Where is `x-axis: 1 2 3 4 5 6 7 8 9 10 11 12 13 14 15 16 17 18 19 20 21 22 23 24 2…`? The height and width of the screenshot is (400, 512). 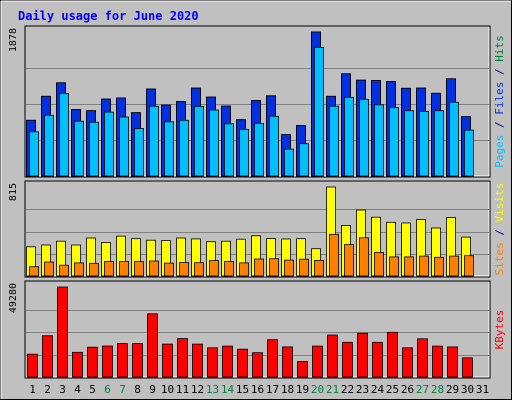 x-axis: 1 2 3 4 5 6 7 8 9 10 11 12 13 14 15 16 17 18 19 20 21 22 23 24 2… is located at coordinates (259, 389).